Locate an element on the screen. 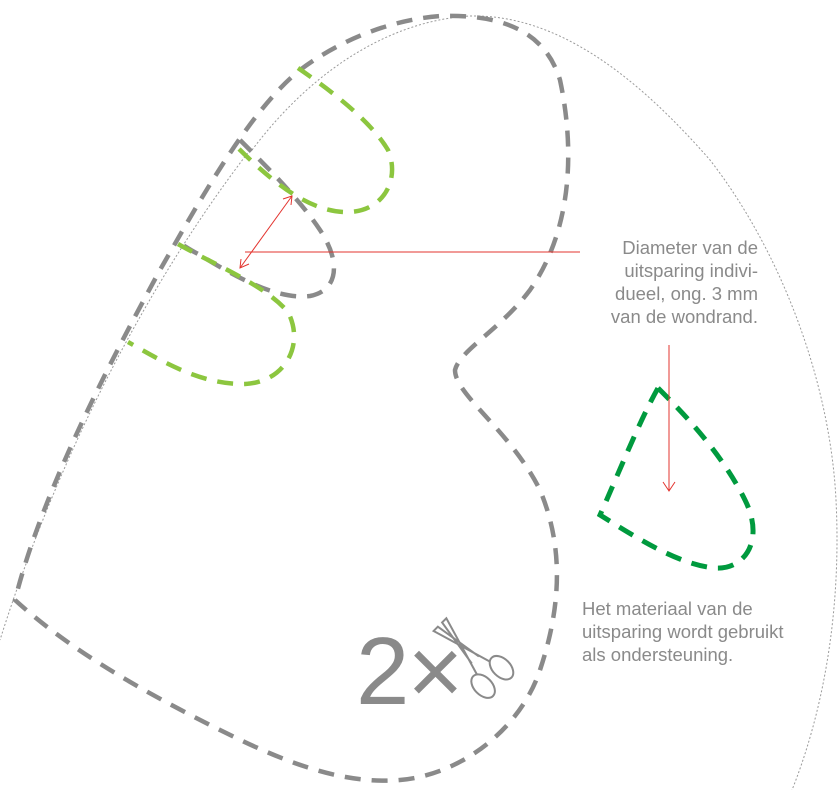 This screenshot has height=790, width=838. arrow-diameter-measure is located at coordinates (266, 232).